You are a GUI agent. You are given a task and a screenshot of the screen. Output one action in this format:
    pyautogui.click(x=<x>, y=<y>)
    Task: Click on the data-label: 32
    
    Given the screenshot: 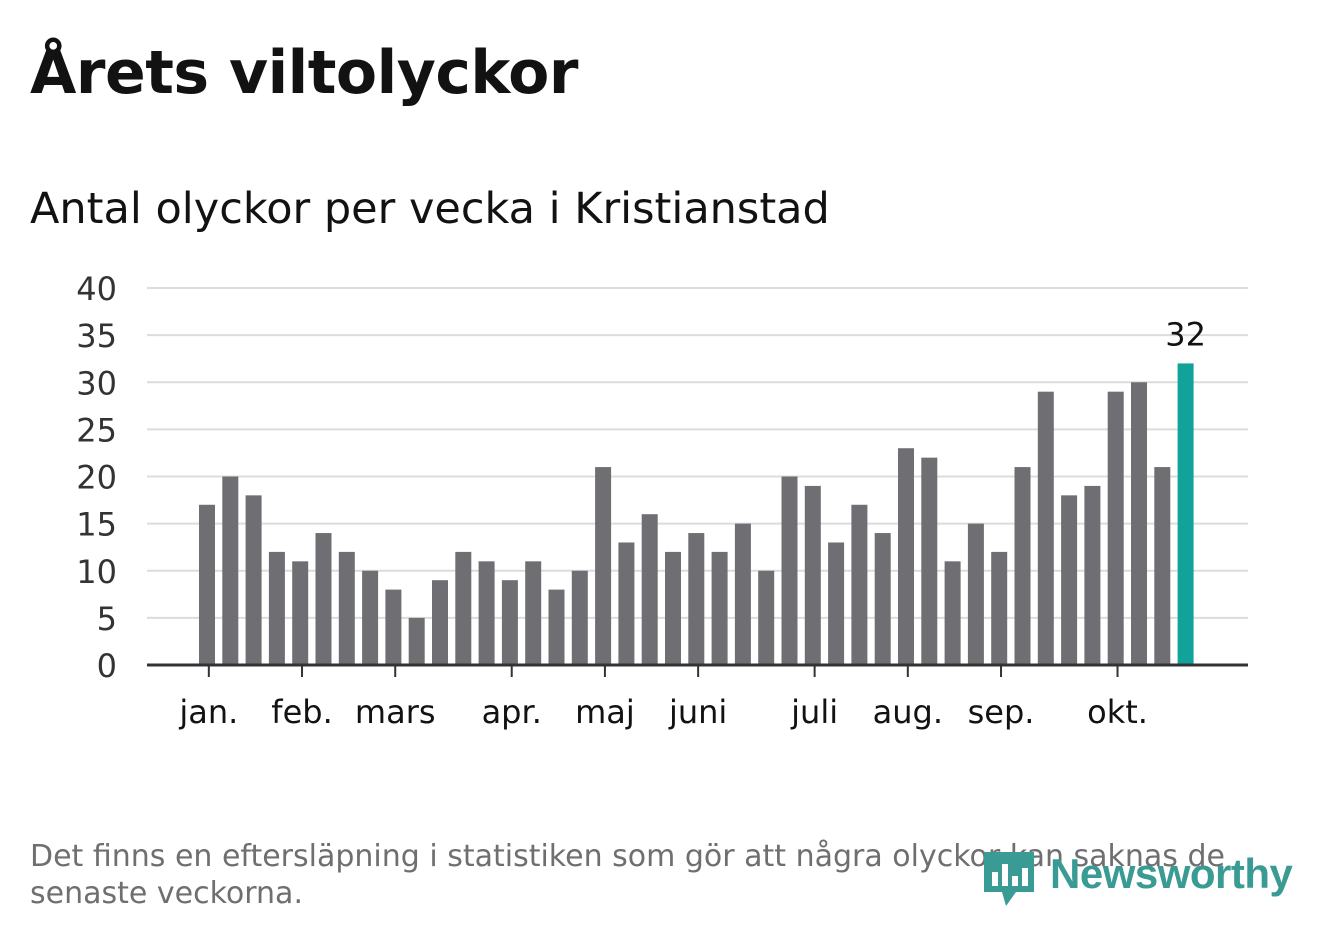 What is the action you would take?
    pyautogui.click(x=1185, y=334)
    